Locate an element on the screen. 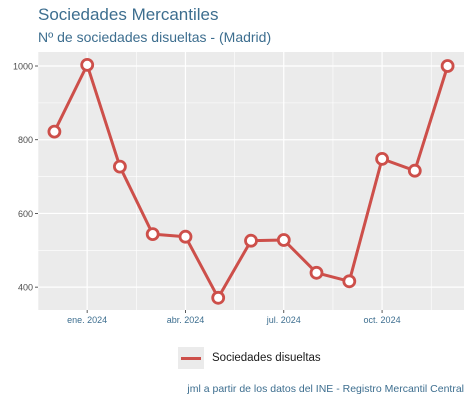  legend-label-sociedades-disueltas: Sociedades disueltas is located at coordinates (266, 358).